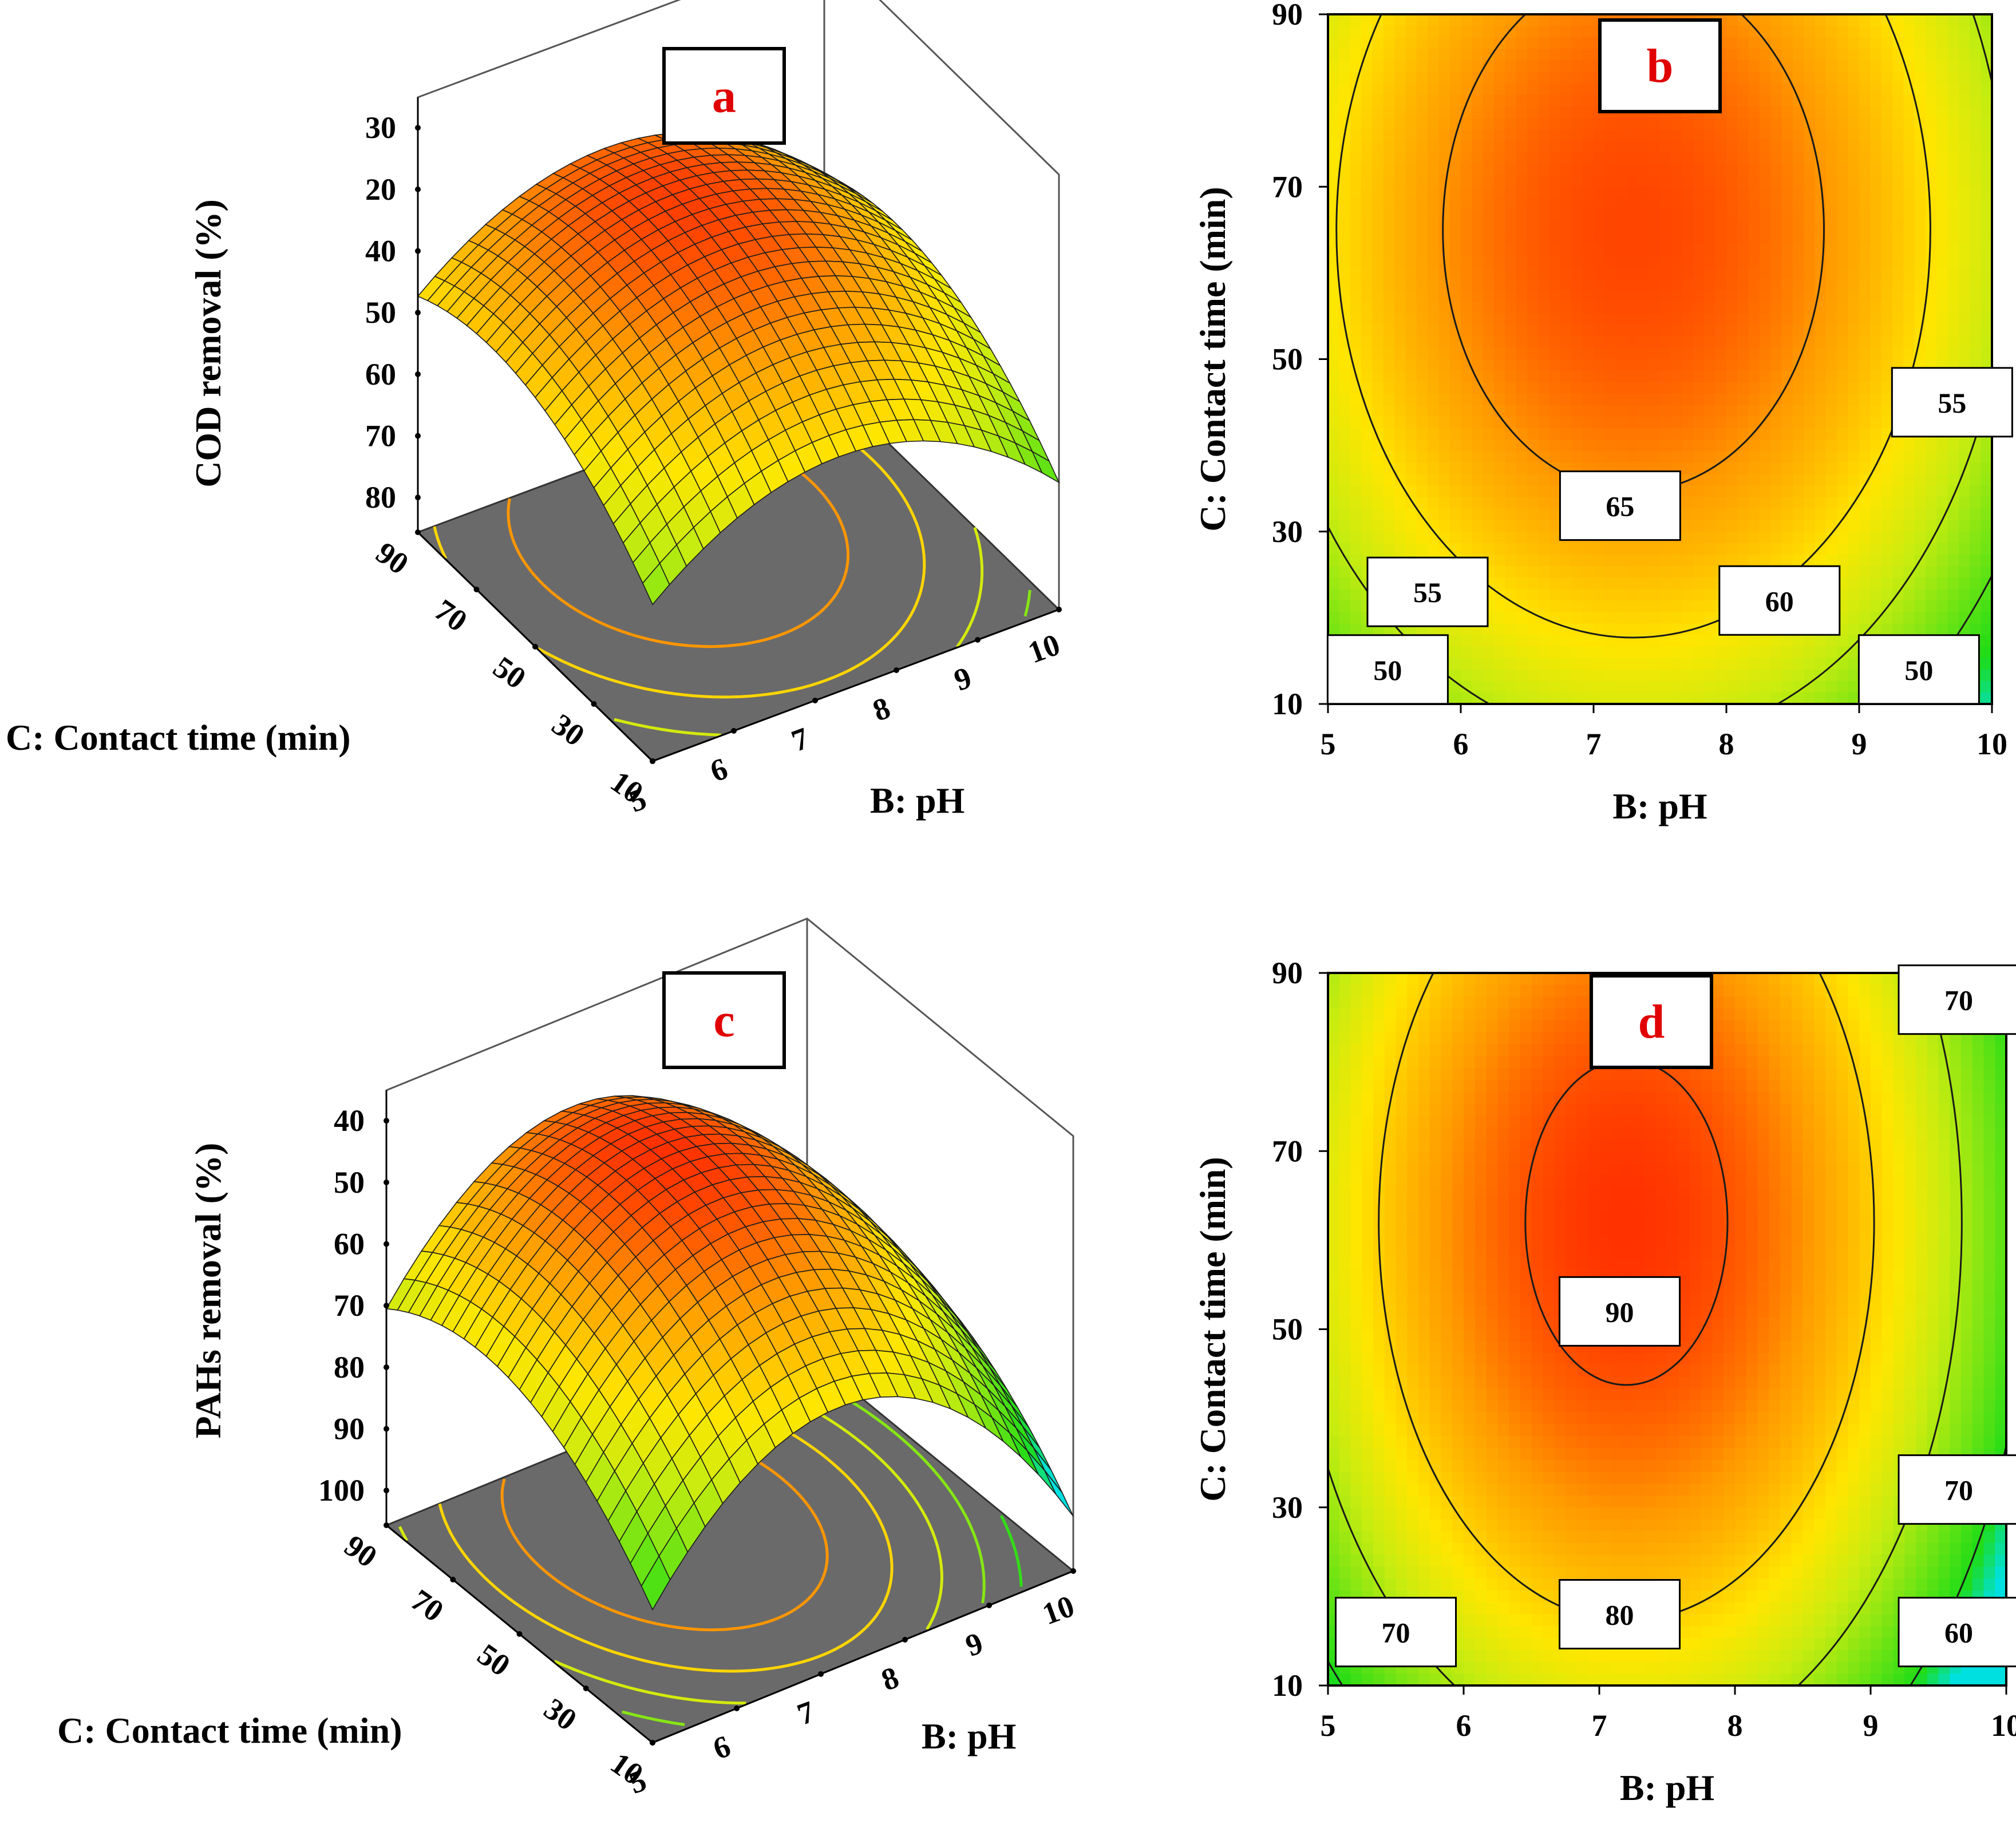  Describe the element at coordinates (453, 1580) in the screenshot. I see `time-tick-dot` at that location.